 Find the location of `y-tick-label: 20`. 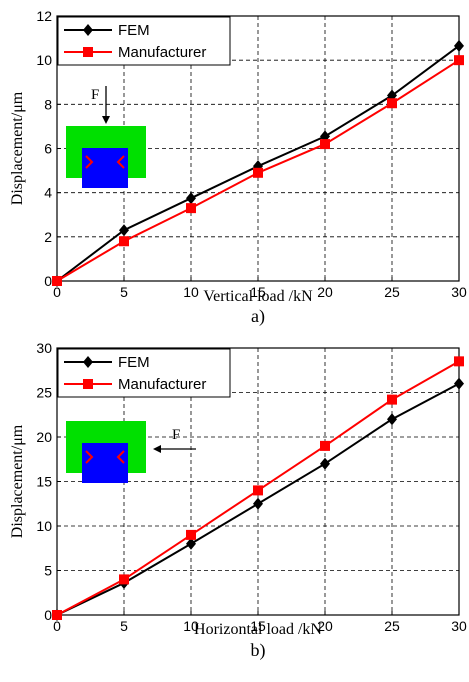

y-tick-label: 20 is located at coordinates (44, 437).